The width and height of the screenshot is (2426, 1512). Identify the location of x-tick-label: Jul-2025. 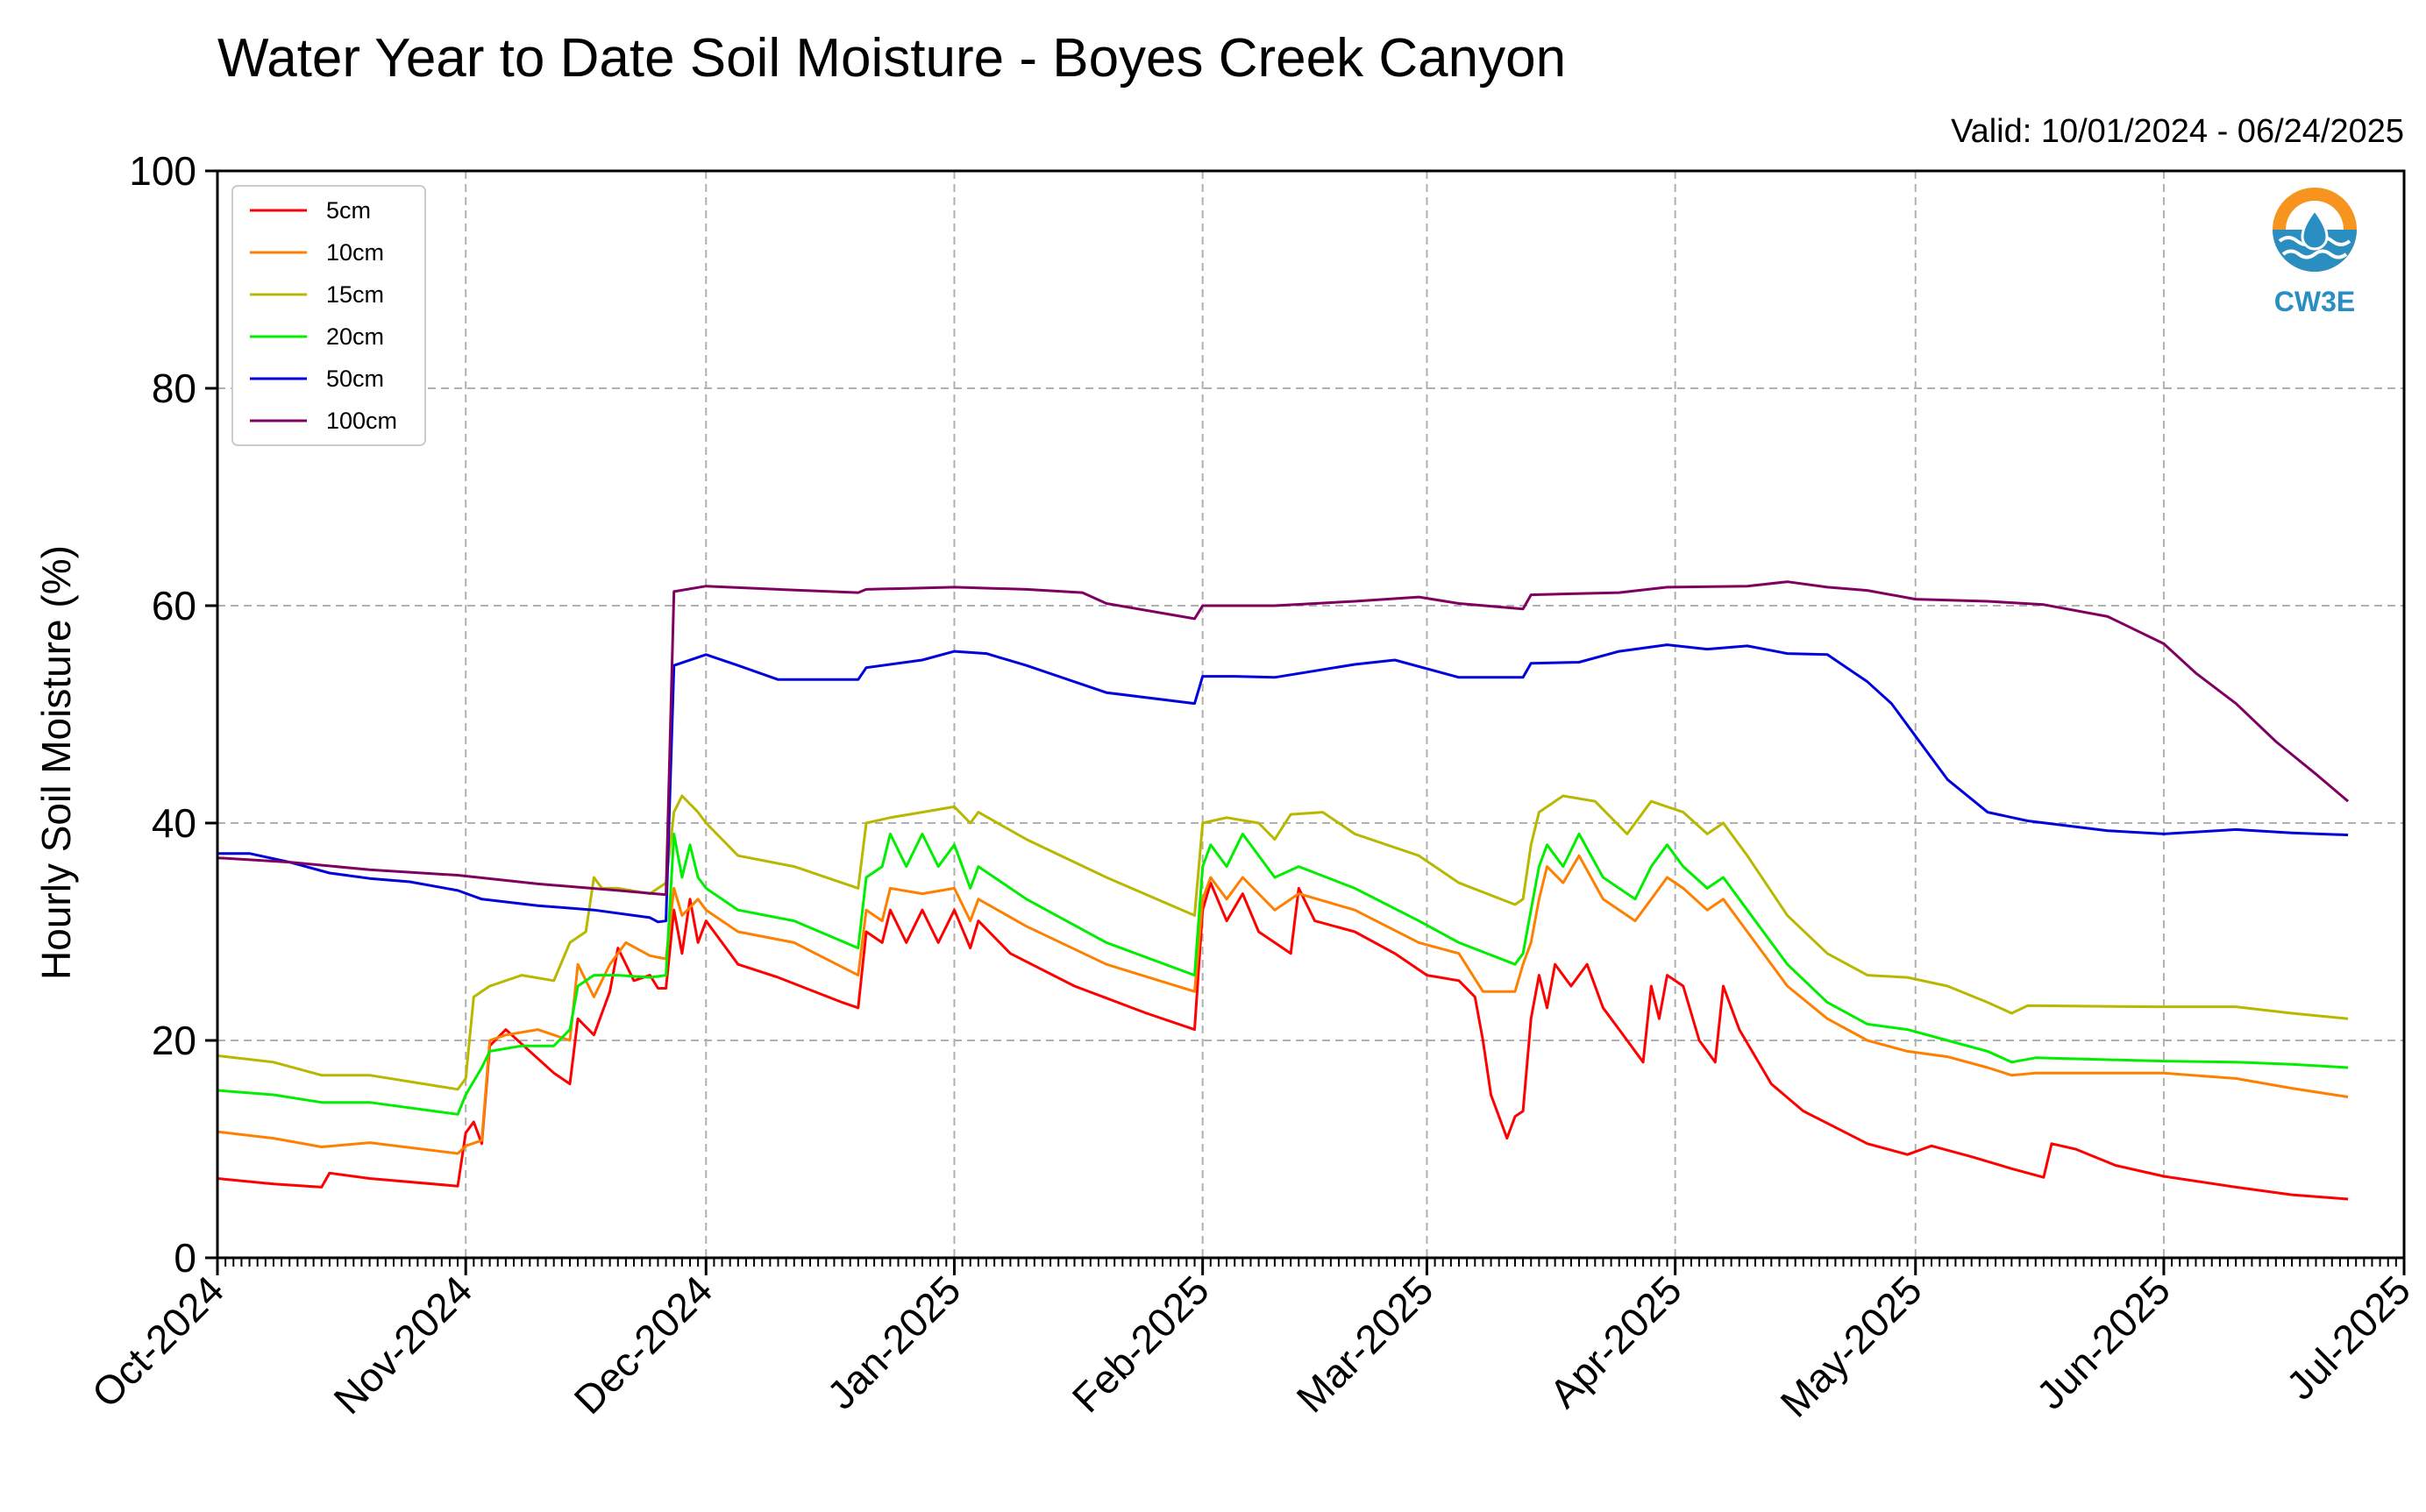
(2349, 1338).